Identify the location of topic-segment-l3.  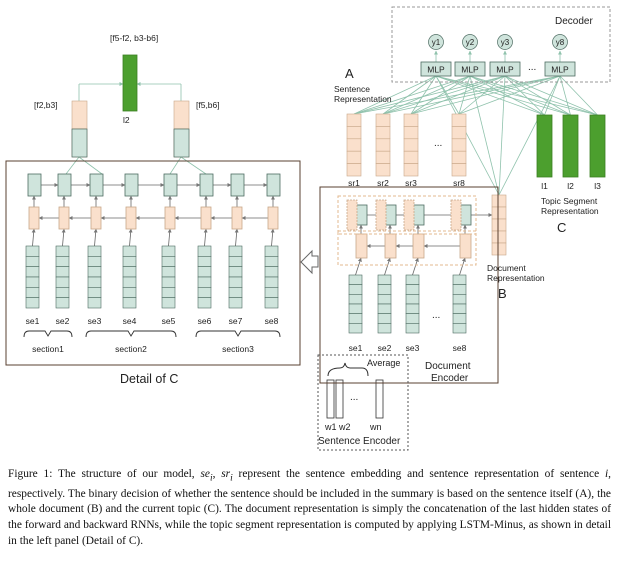
(597, 146).